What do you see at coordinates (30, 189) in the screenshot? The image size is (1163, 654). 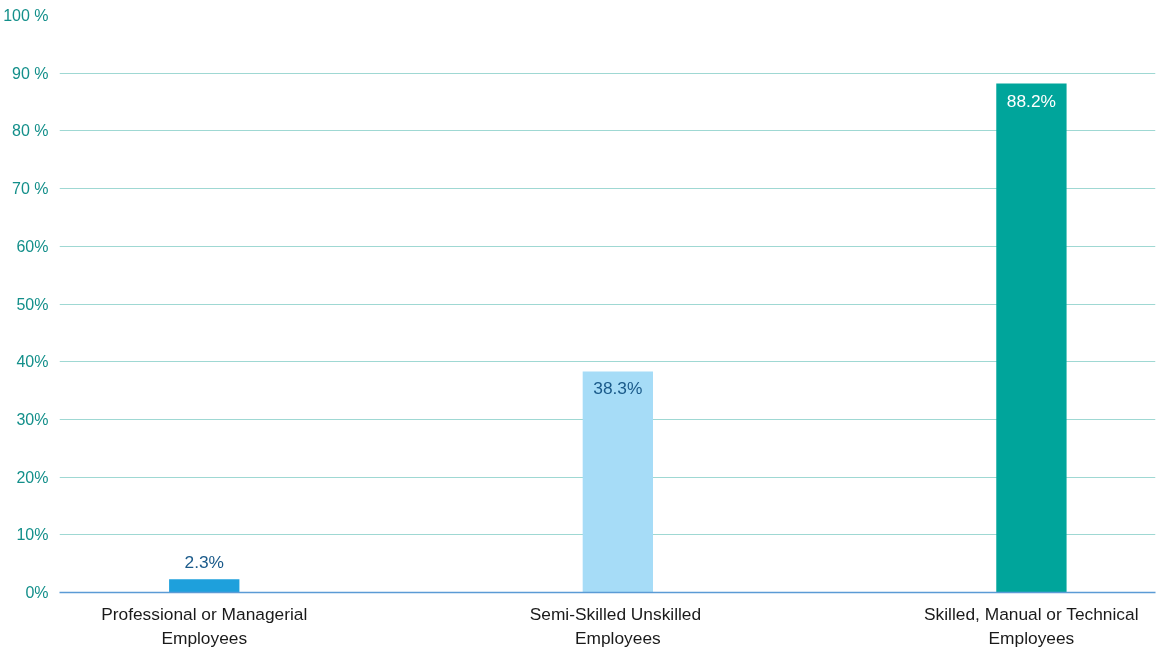 I see `y-tick-label: 70 %` at bounding box center [30, 189].